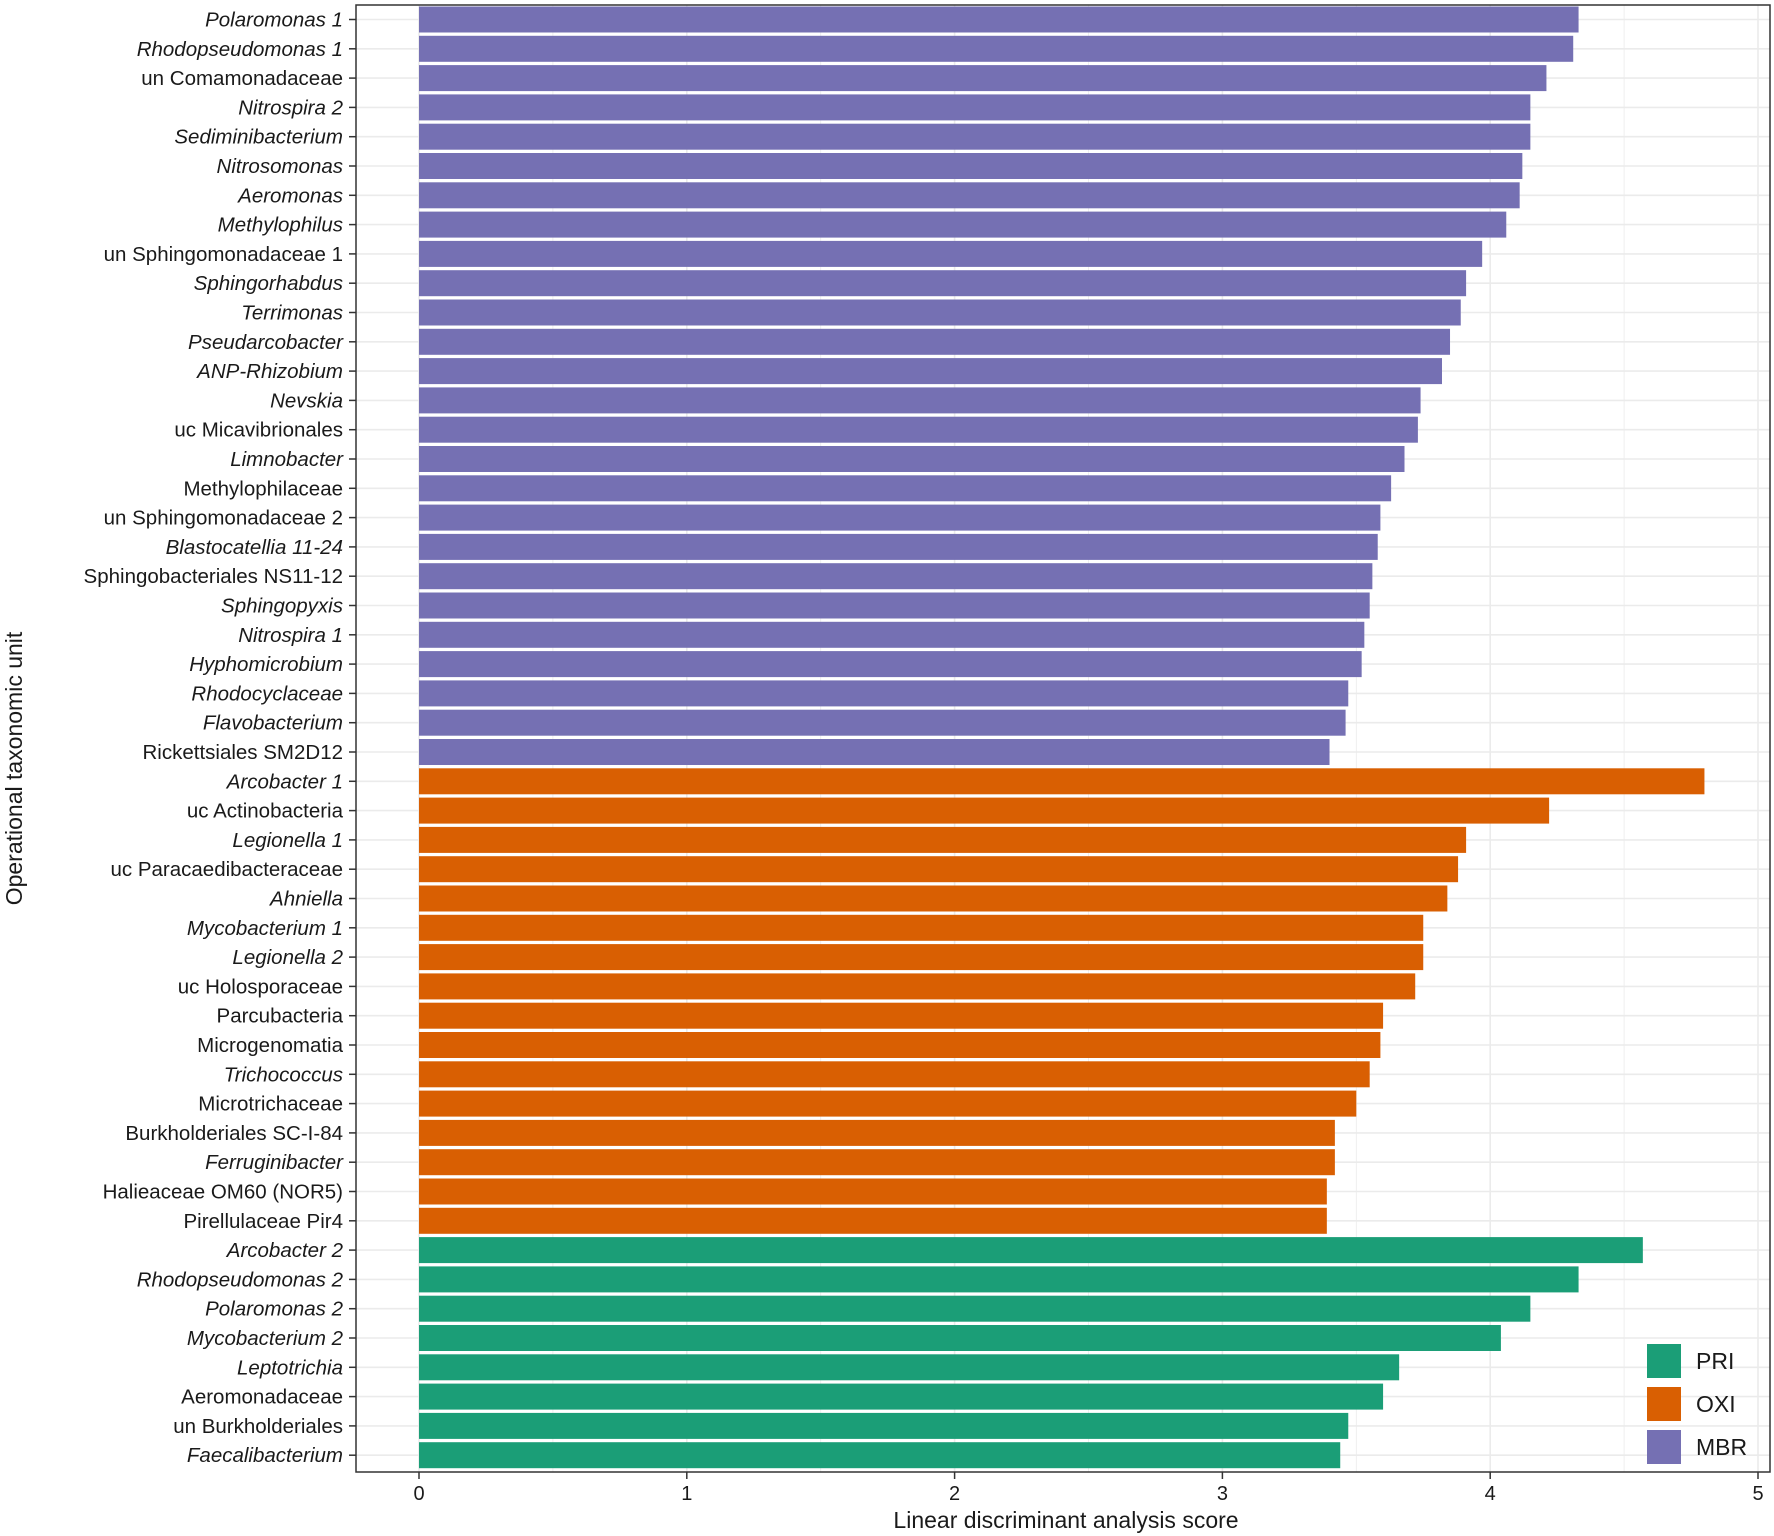 This screenshot has height=1536, width=1774. What do you see at coordinates (265, 1338) in the screenshot?
I see `y-tick-label: Mycobacterium 2` at bounding box center [265, 1338].